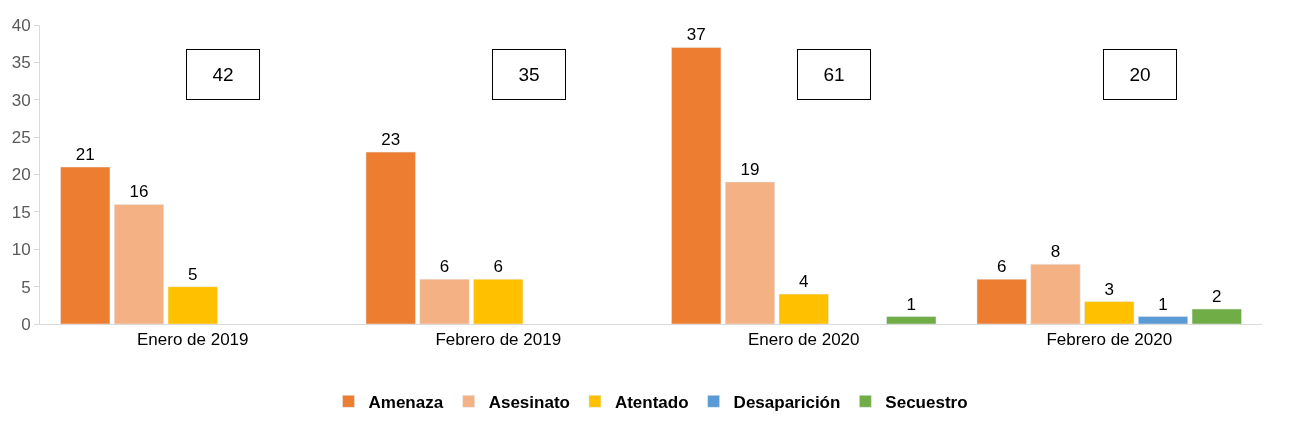 This screenshot has height=432, width=1312. Describe the element at coordinates (803, 340) in the screenshot. I see `x-tick-label: Enero de 2020` at that location.